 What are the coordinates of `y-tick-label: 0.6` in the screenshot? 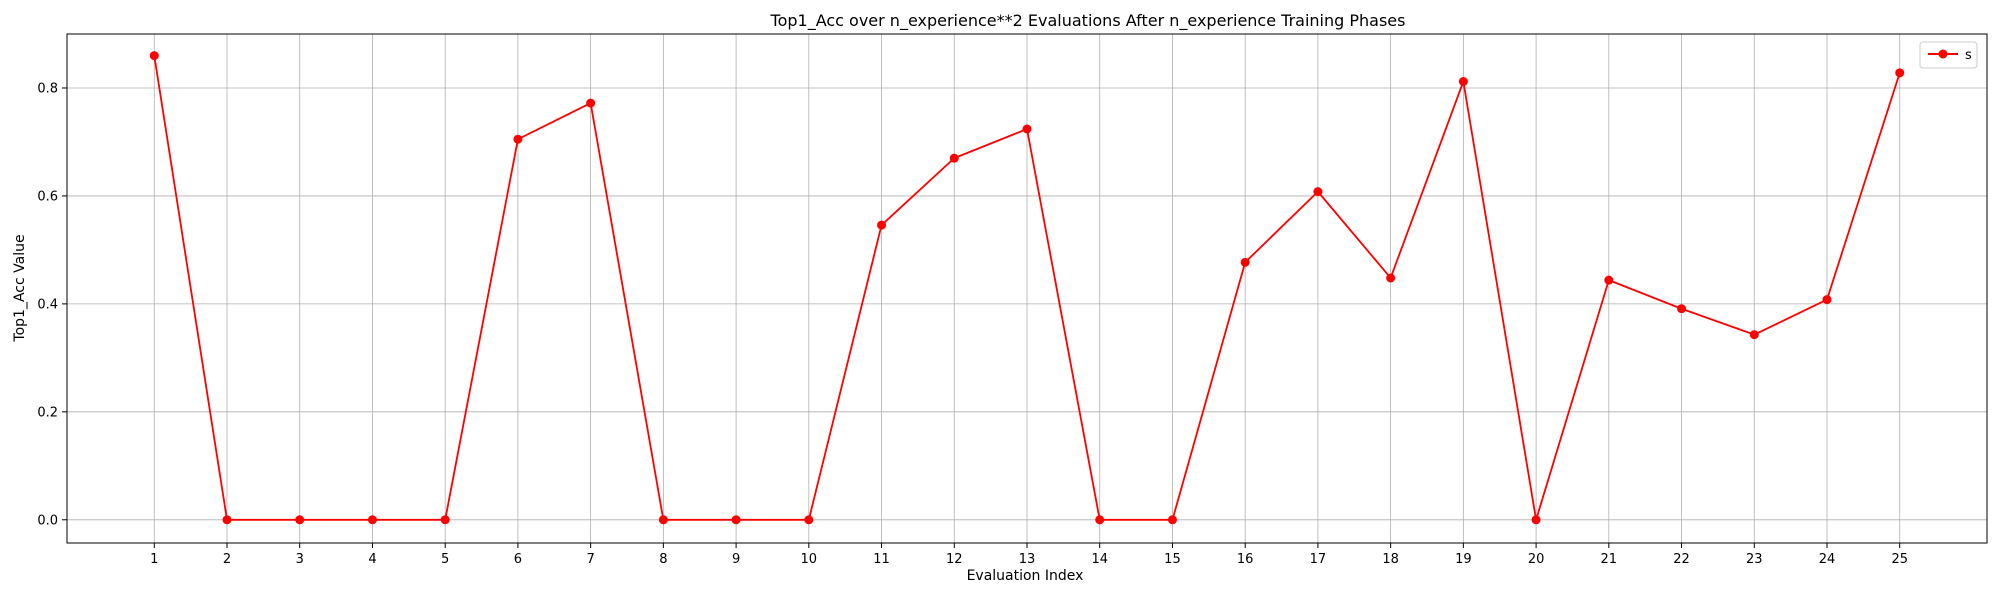 It's located at (47, 196).